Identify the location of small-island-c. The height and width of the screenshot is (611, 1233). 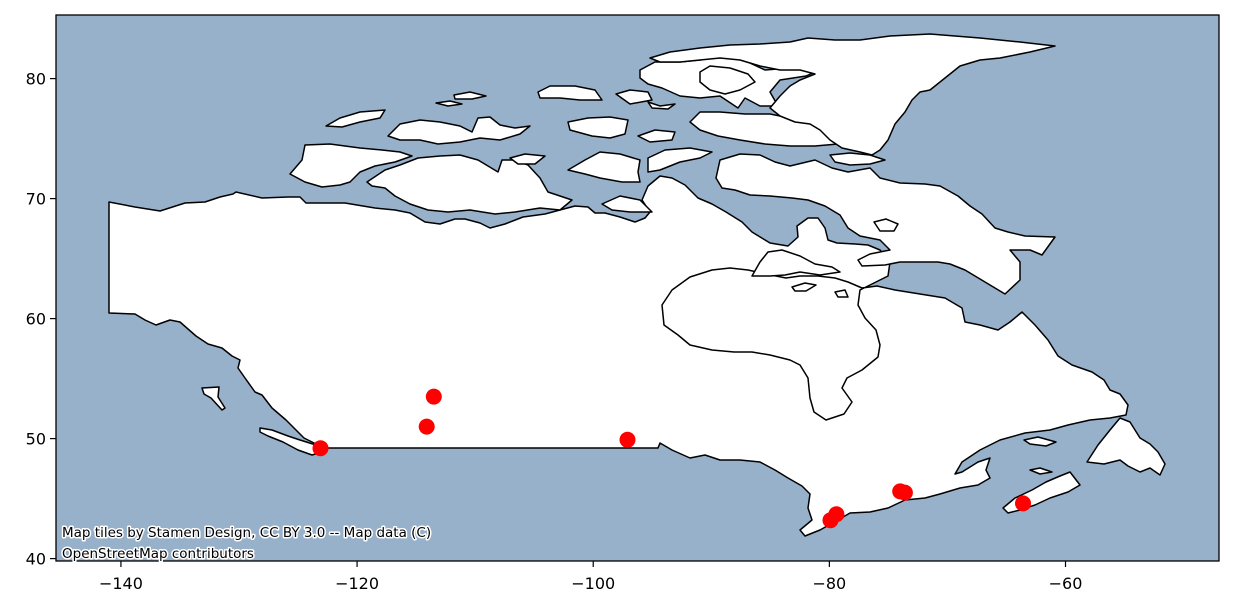
(527, 159).